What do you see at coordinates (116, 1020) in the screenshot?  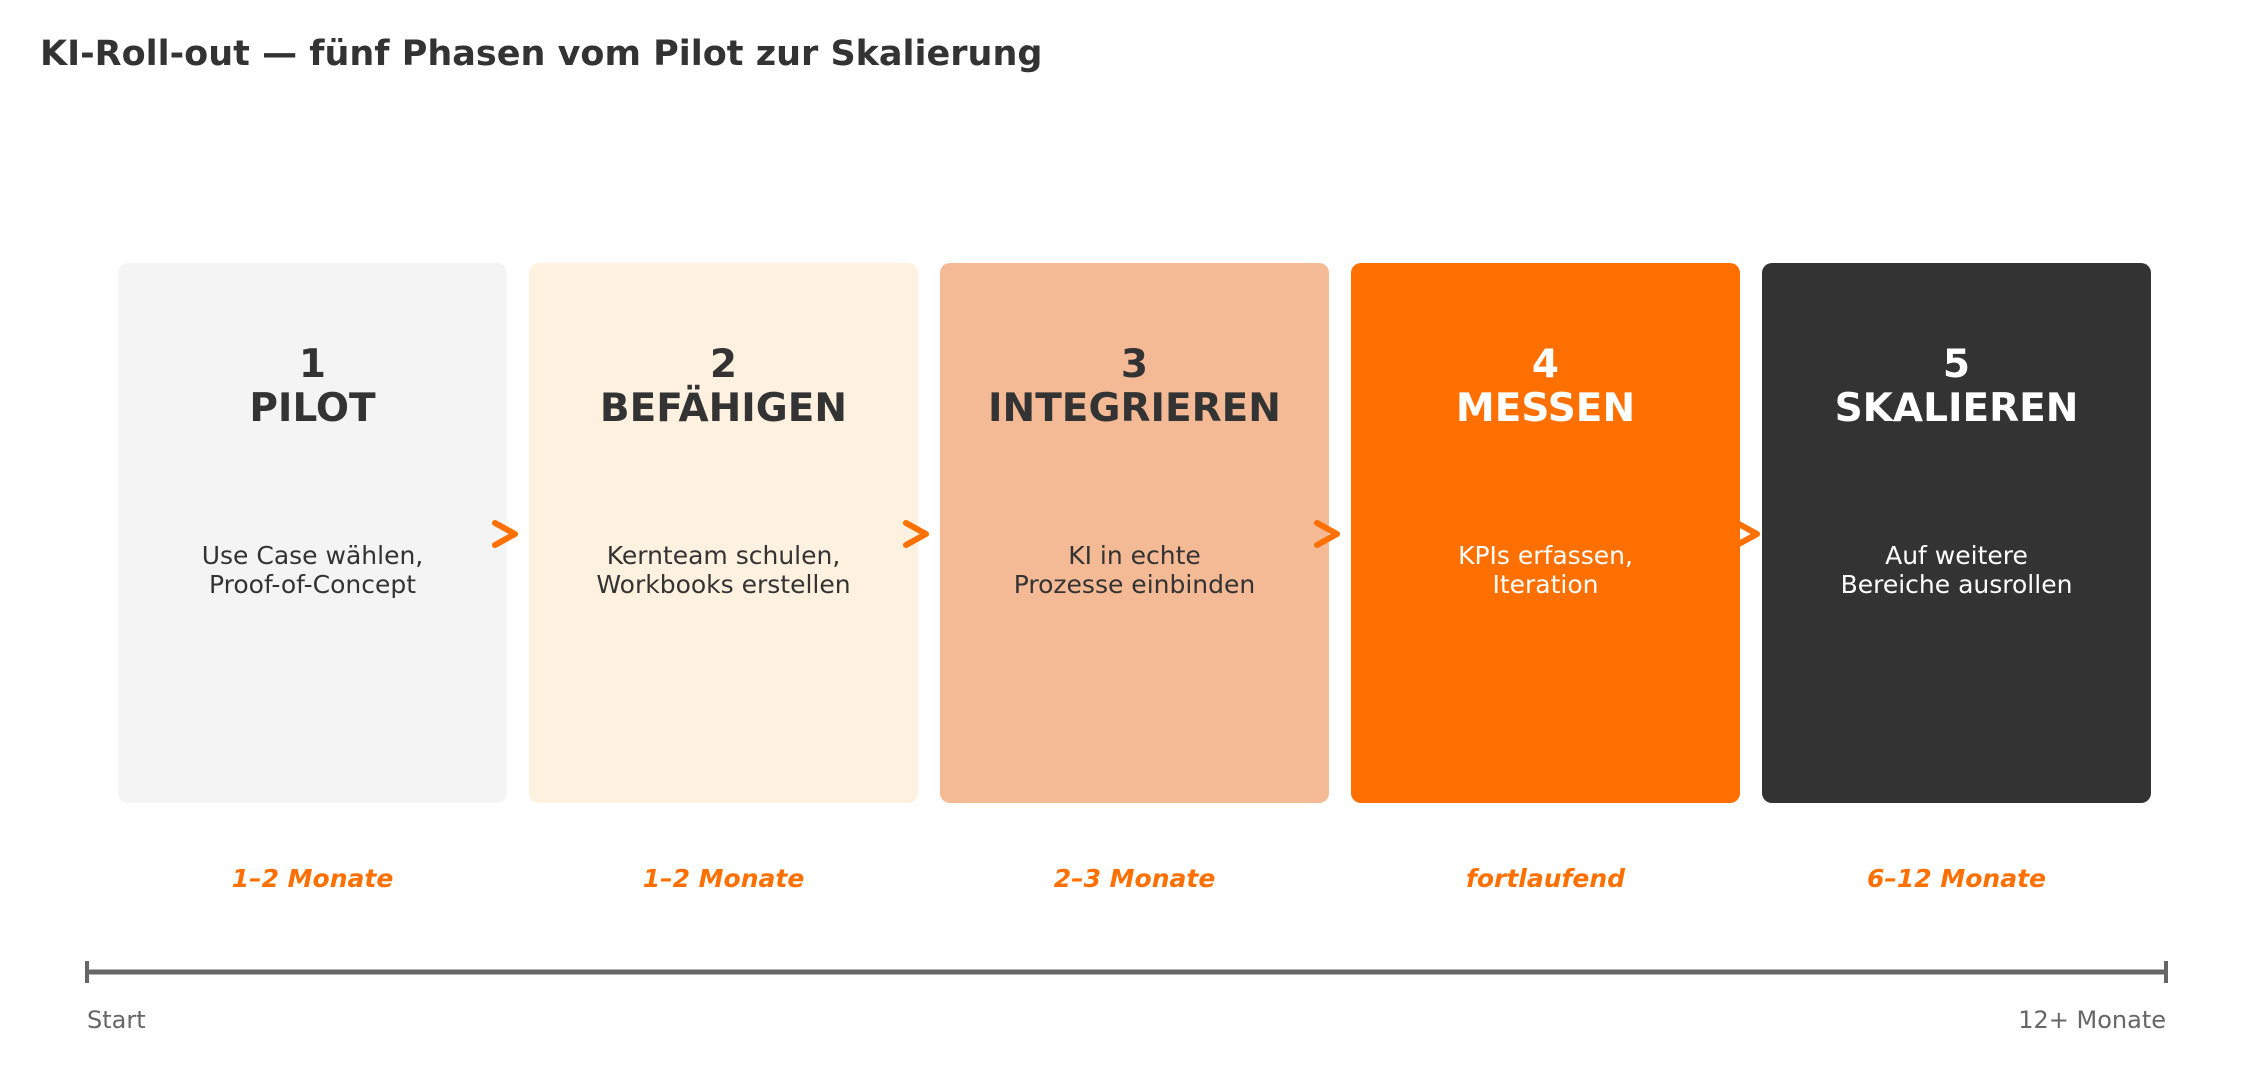 I see `timeline-start-label: Start` at bounding box center [116, 1020].